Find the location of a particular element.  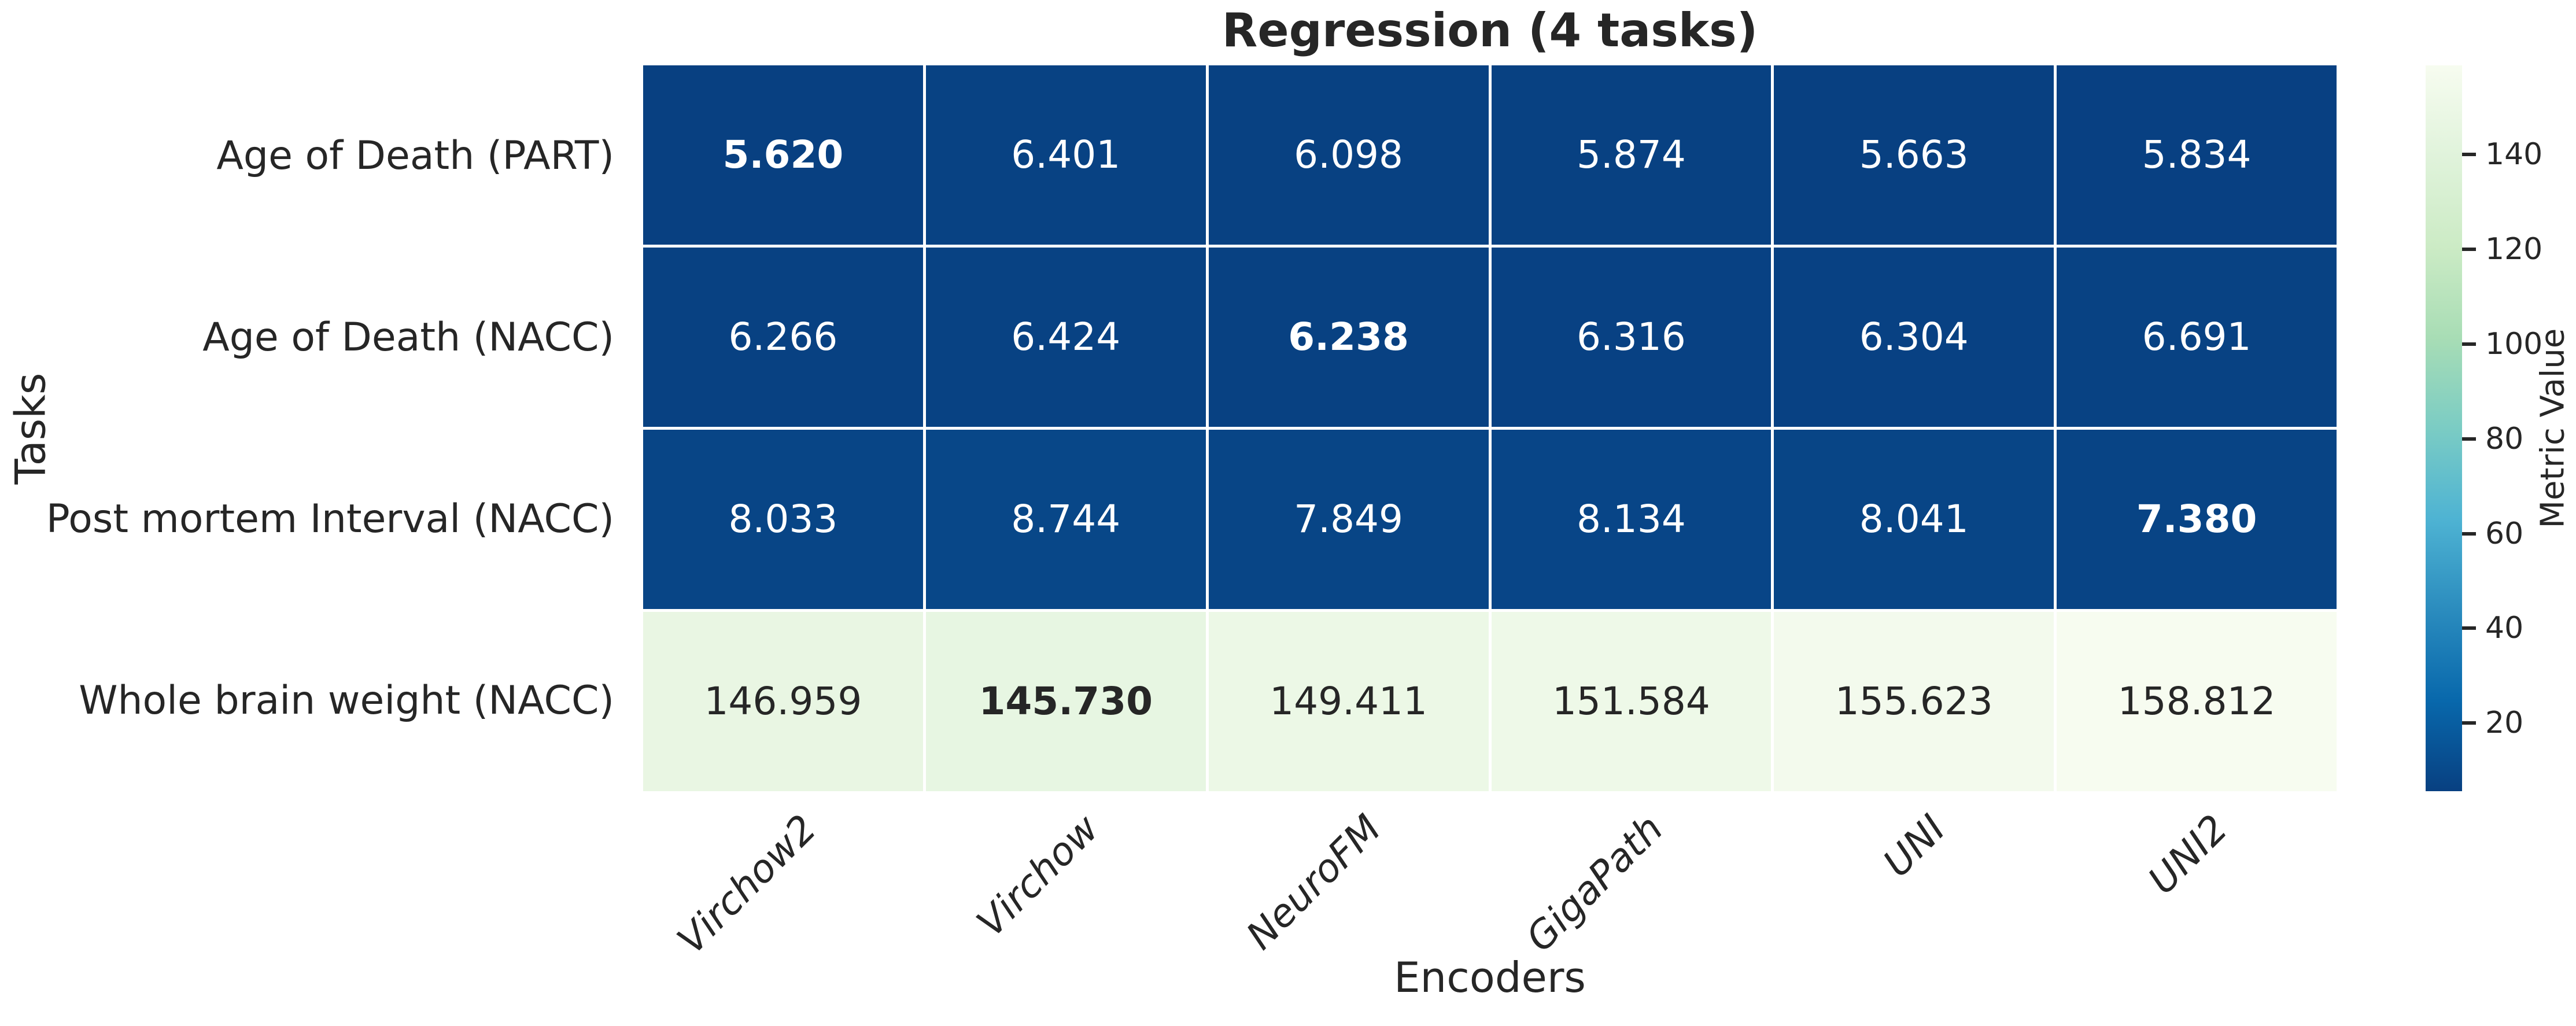

colorbar-tick-label: 80 is located at coordinates (2504, 438).